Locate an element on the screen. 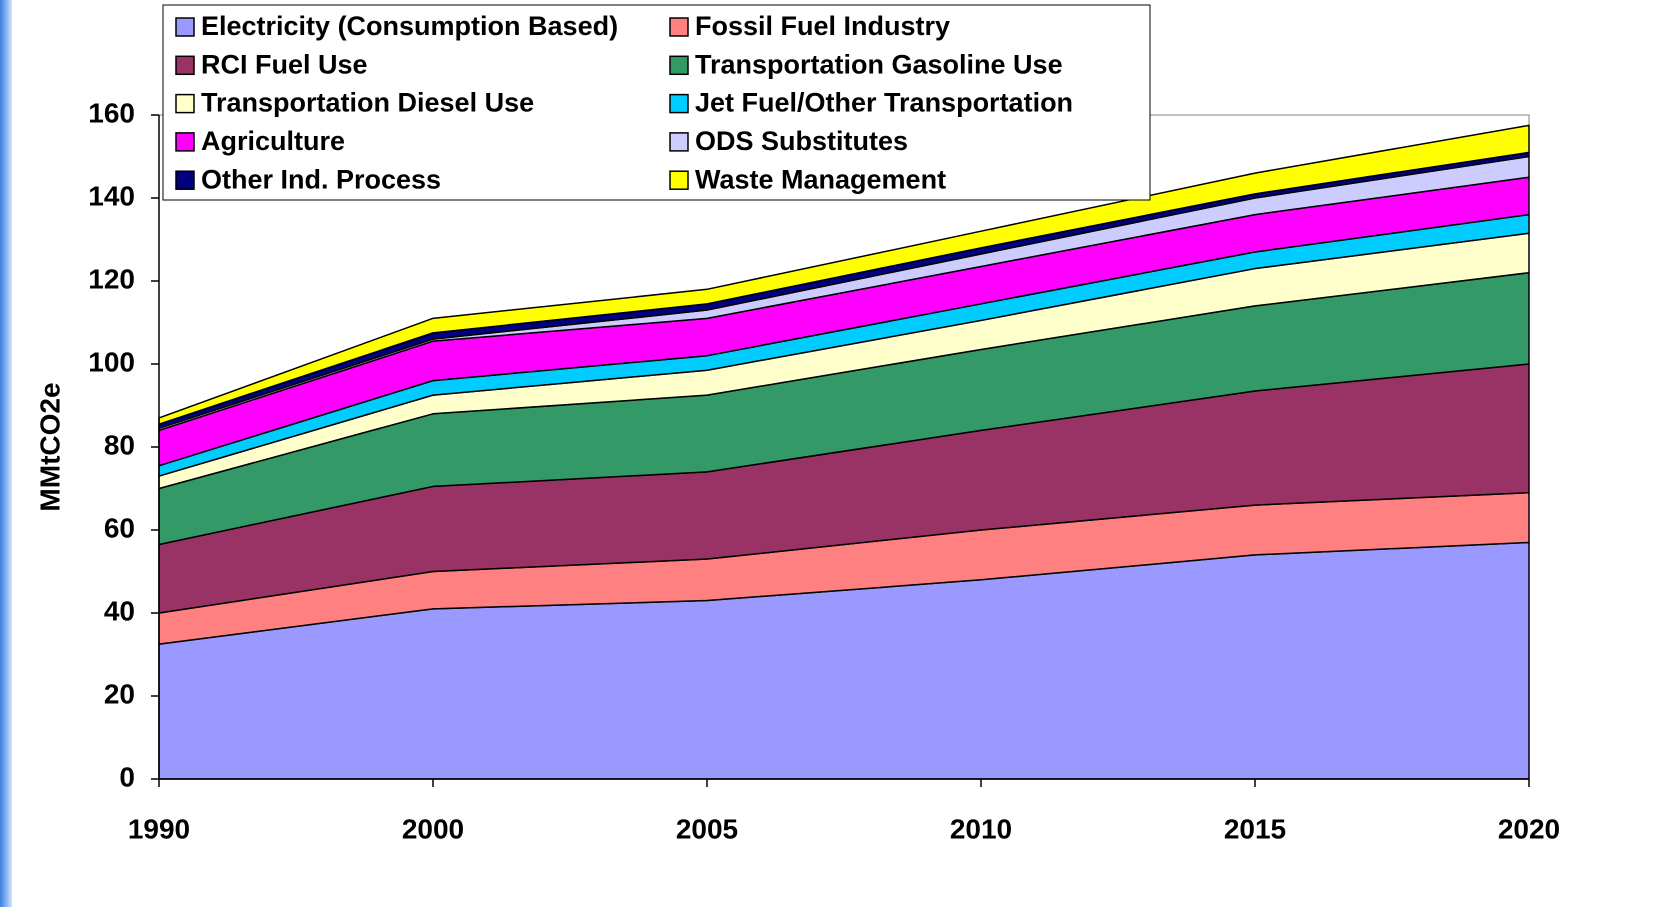  y-tick-label: 80 is located at coordinates (119, 444).